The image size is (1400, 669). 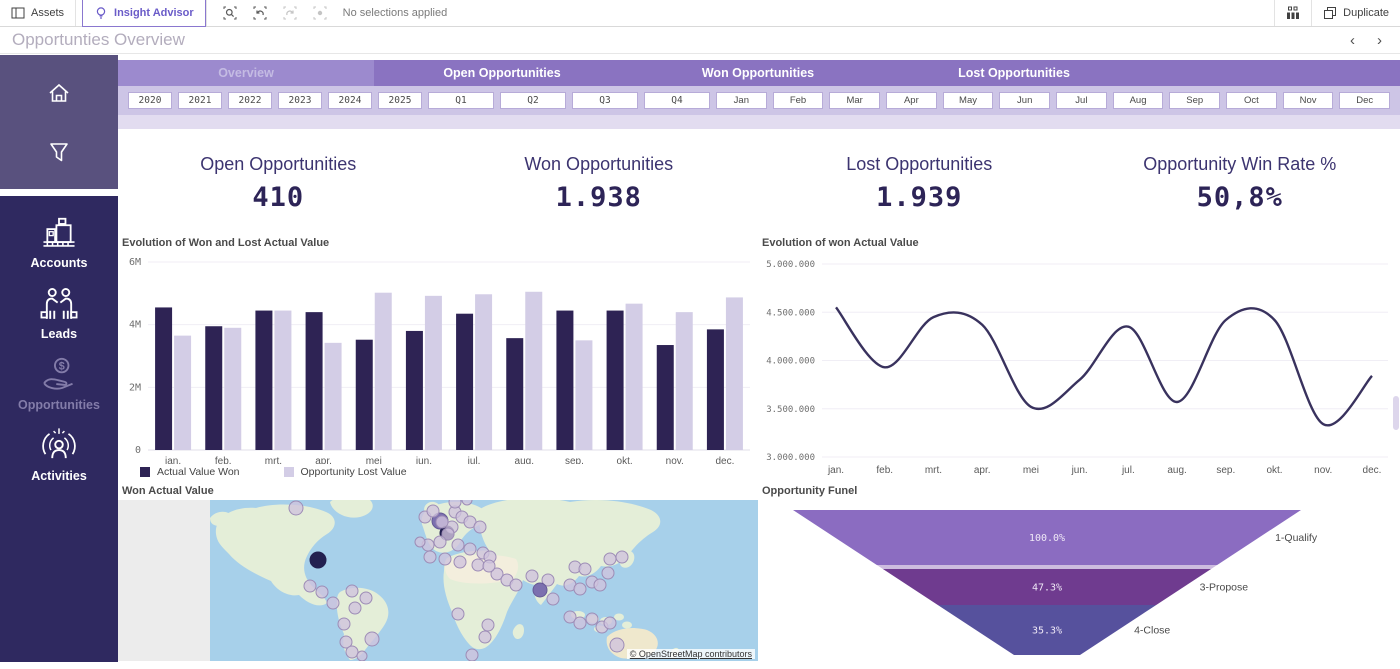 I want to click on kpi-won-opportunities: Won Opportunities 1.938, so click(x=599, y=183).